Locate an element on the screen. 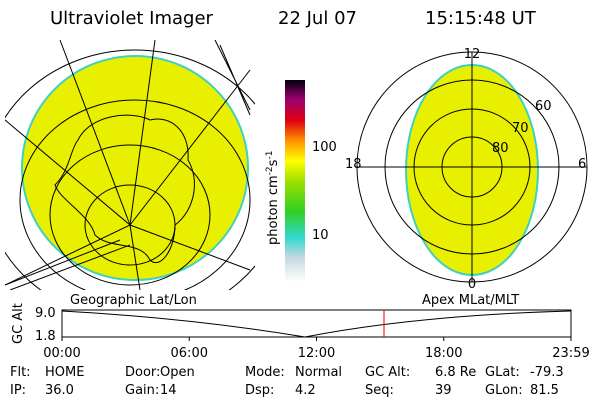 The width and height of the screenshot is (600, 400). x-tick-label: 18:00 is located at coordinates (443, 353).